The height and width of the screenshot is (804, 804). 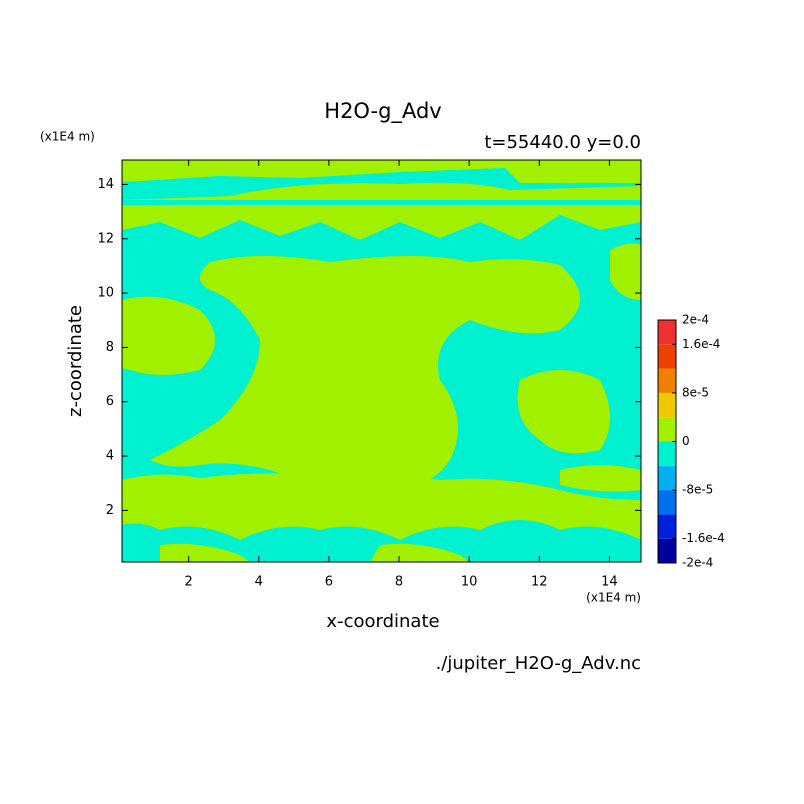 I want to click on chart-title: H2O-g_Adv, so click(x=382, y=111).